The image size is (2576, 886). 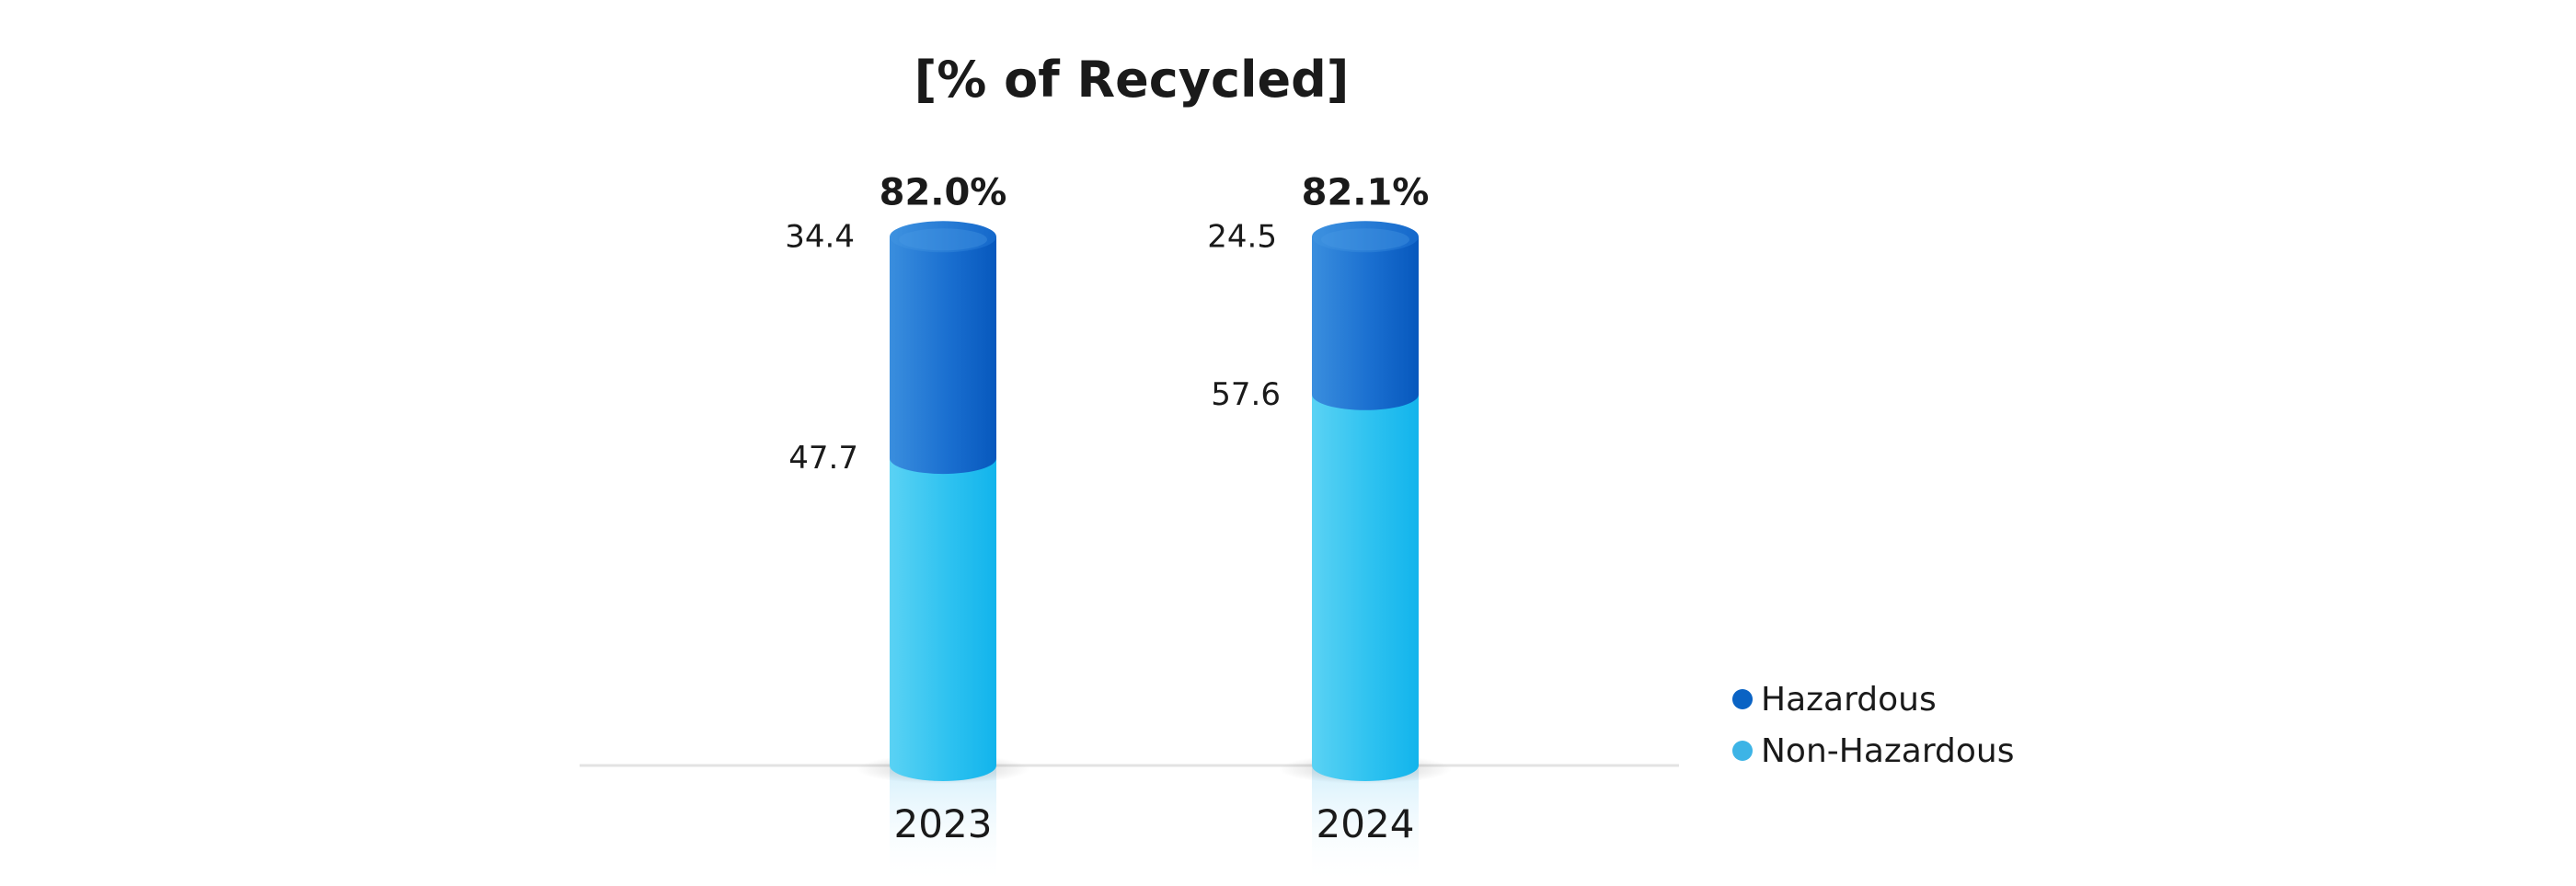 What do you see at coordinates (1246, 394) in the screenshot?
I see `value-label-non-hazardous: 57.6` at bounding box center [1246, 394].